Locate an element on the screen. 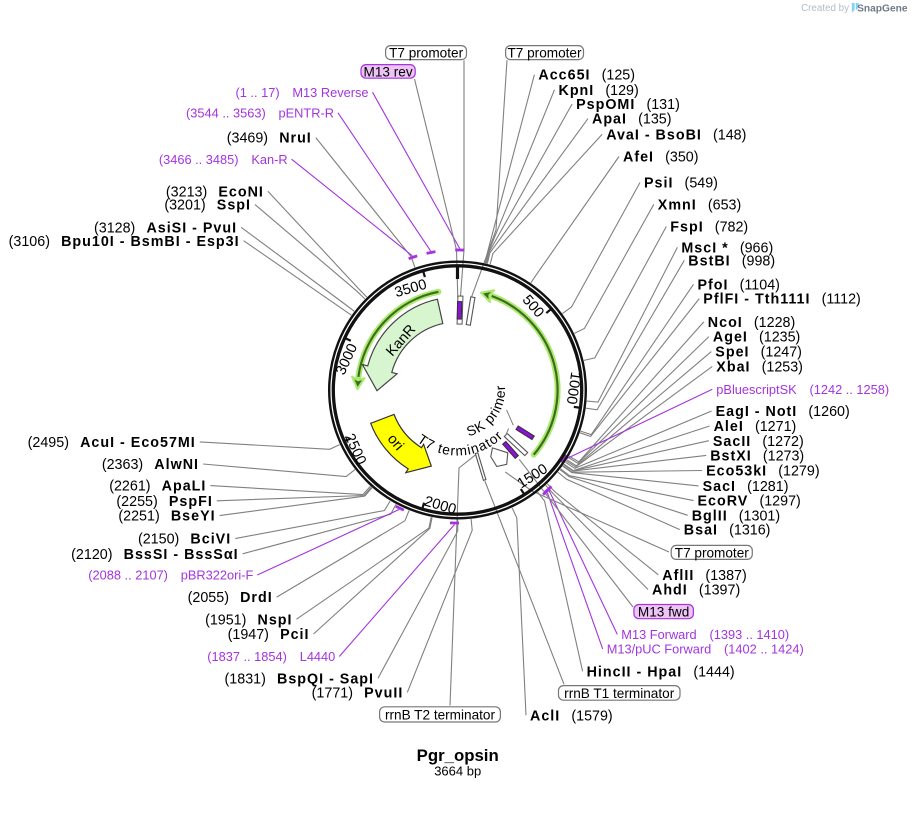  svg-text: PsiI (549) is located at coordinates (681, 184).